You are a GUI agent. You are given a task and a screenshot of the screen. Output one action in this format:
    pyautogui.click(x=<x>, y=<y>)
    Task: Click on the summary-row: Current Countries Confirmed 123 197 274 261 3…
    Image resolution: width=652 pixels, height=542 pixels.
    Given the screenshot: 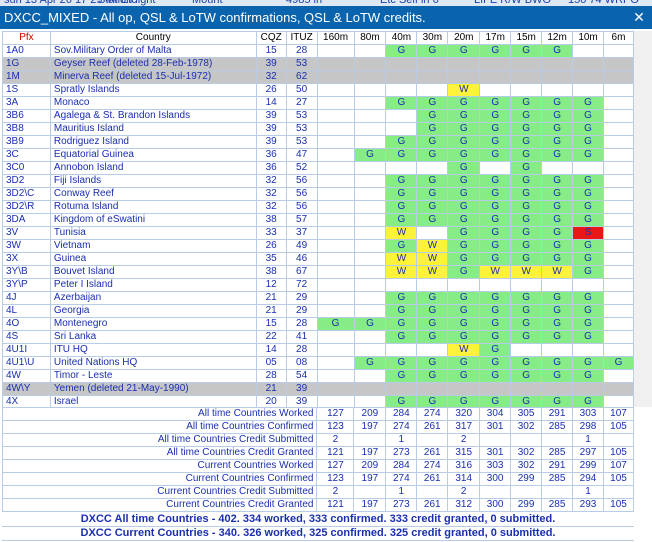 What is the action you would take?
    pyautogui.click(x=318, y=479)
    